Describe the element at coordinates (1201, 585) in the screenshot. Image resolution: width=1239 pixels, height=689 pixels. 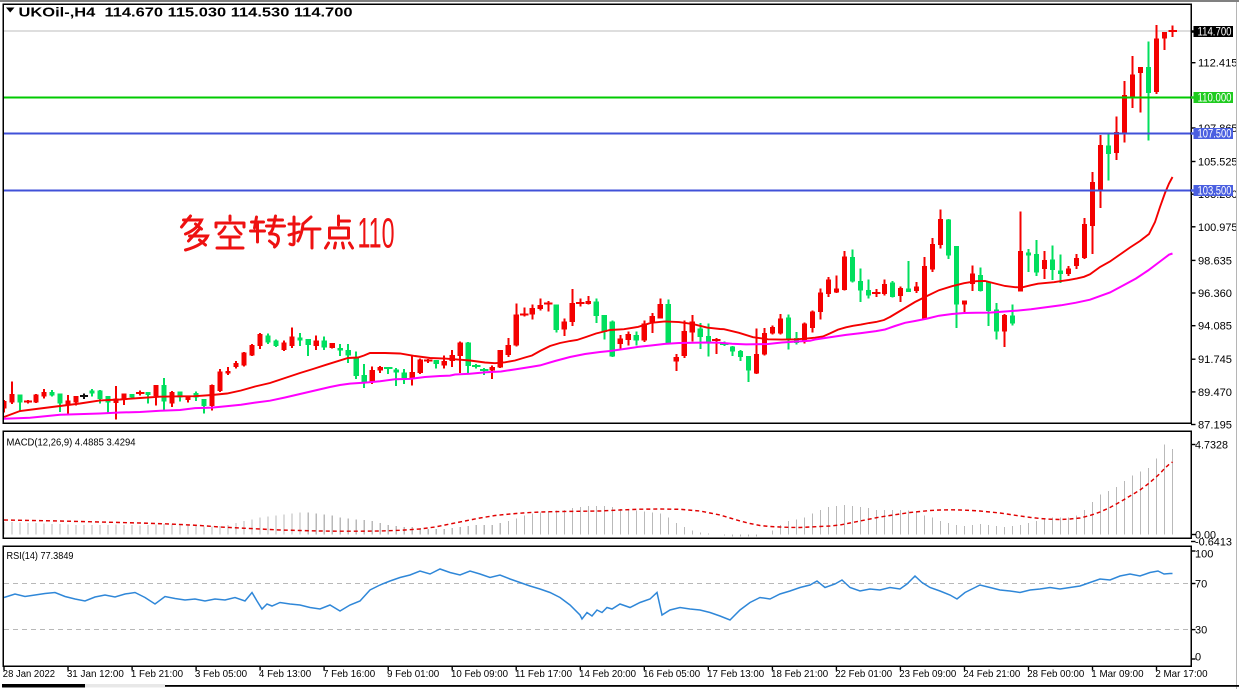
I see `svg-text: 70` at that location.